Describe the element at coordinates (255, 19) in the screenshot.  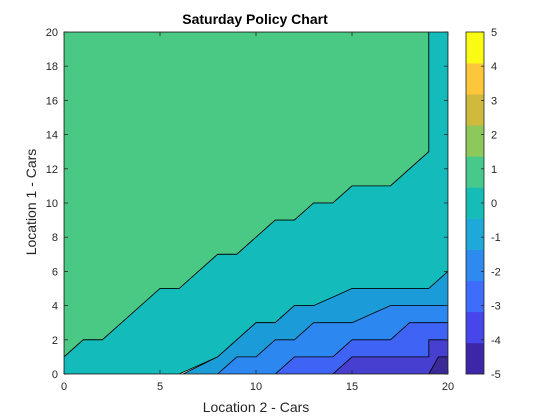
I see `chart-title: Saturday Policy Chart` at that location.